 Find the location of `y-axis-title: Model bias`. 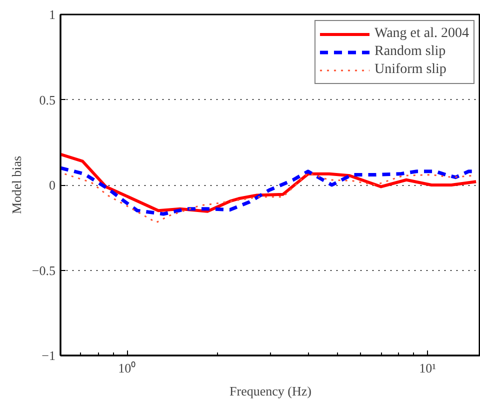

y-axis-title: Model bias is located at coordinates (16, 185).